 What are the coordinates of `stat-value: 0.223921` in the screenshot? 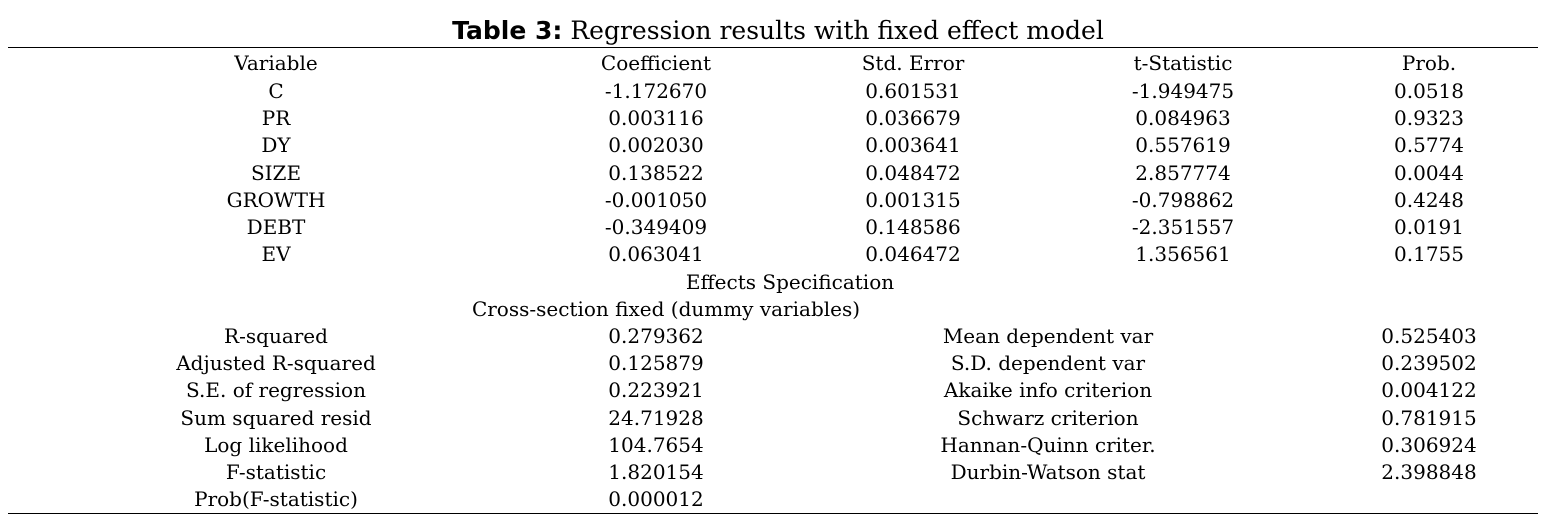 It's located at (656, 390).